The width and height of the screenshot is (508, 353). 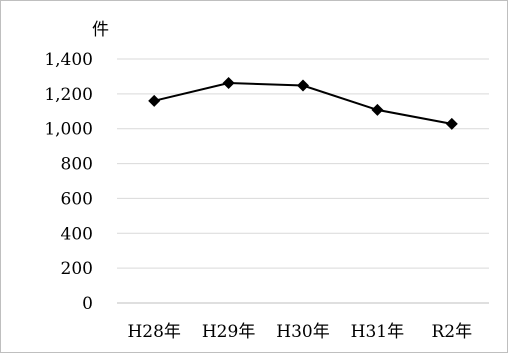 What do you see at coordinates (68, 60) in the screenshot?
I see `y-tick-label: 1,400` at bounding box center [68, 60].